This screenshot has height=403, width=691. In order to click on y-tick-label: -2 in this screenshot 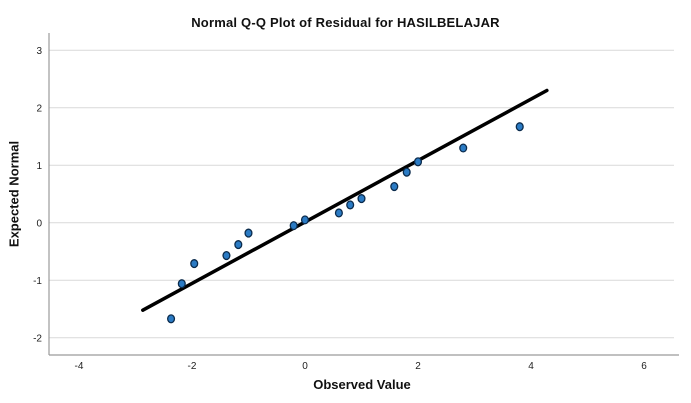, I will do `click(37, 338)`.